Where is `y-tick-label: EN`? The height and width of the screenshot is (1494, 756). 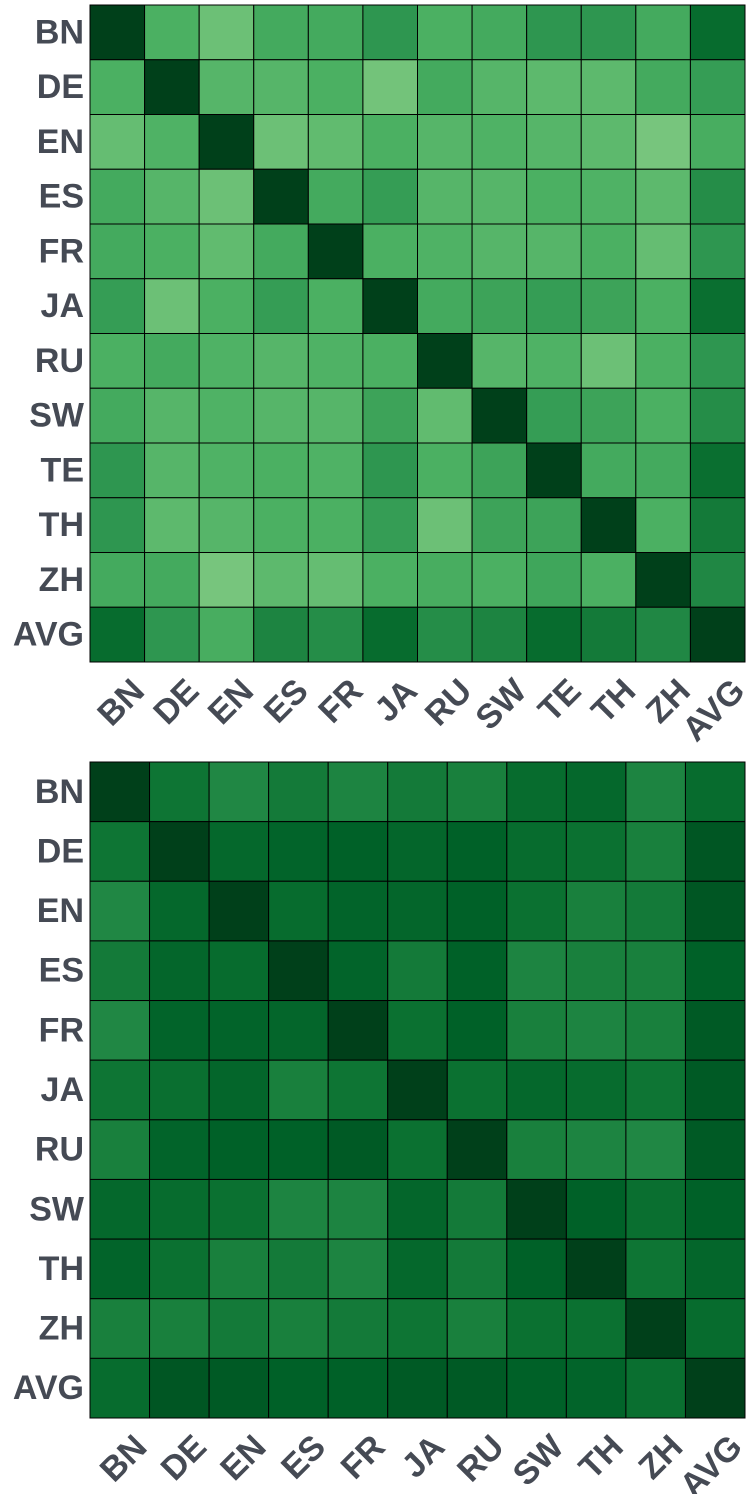
y-tick-label: EN is located at coordinates (60, 911).